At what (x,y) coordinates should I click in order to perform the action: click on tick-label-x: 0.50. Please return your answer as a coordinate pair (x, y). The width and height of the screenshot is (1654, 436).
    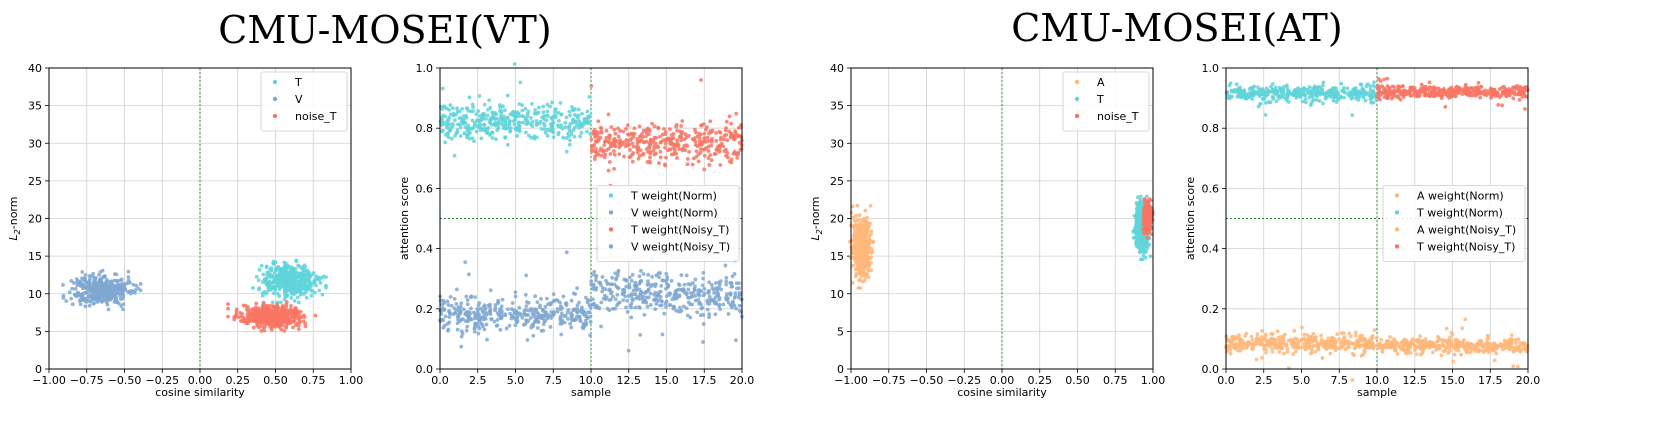
    Looking at the image, I should click on (275, 380).